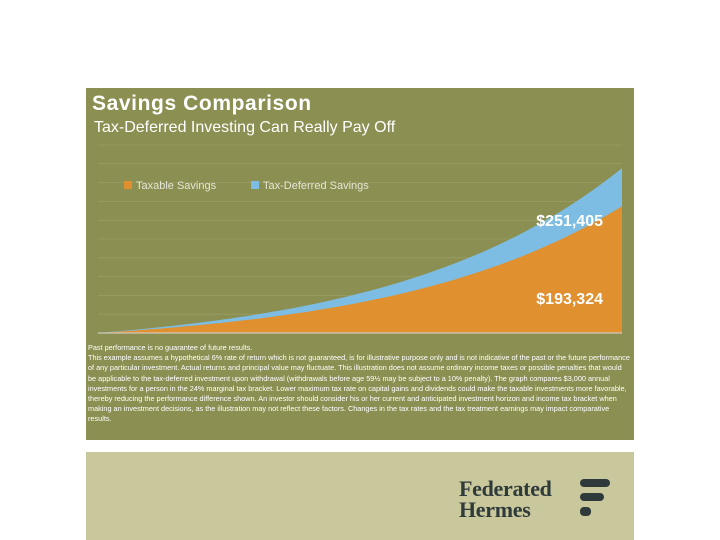 Image resolution: width=720 pixels, height=540 pixels. I want to click on footer-band, so click(360, 496).